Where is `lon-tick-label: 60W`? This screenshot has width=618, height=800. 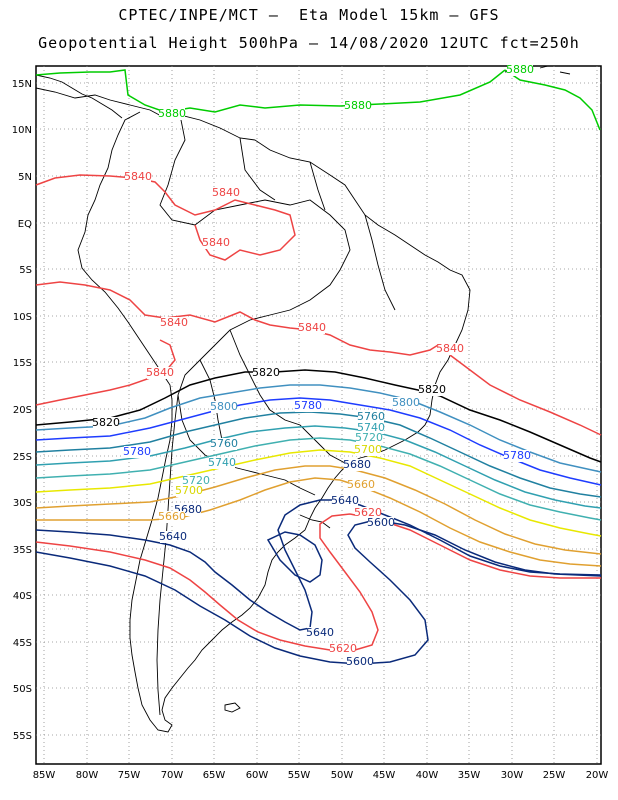
lon-tick-label: 60W is located at coordinates (257, 775).